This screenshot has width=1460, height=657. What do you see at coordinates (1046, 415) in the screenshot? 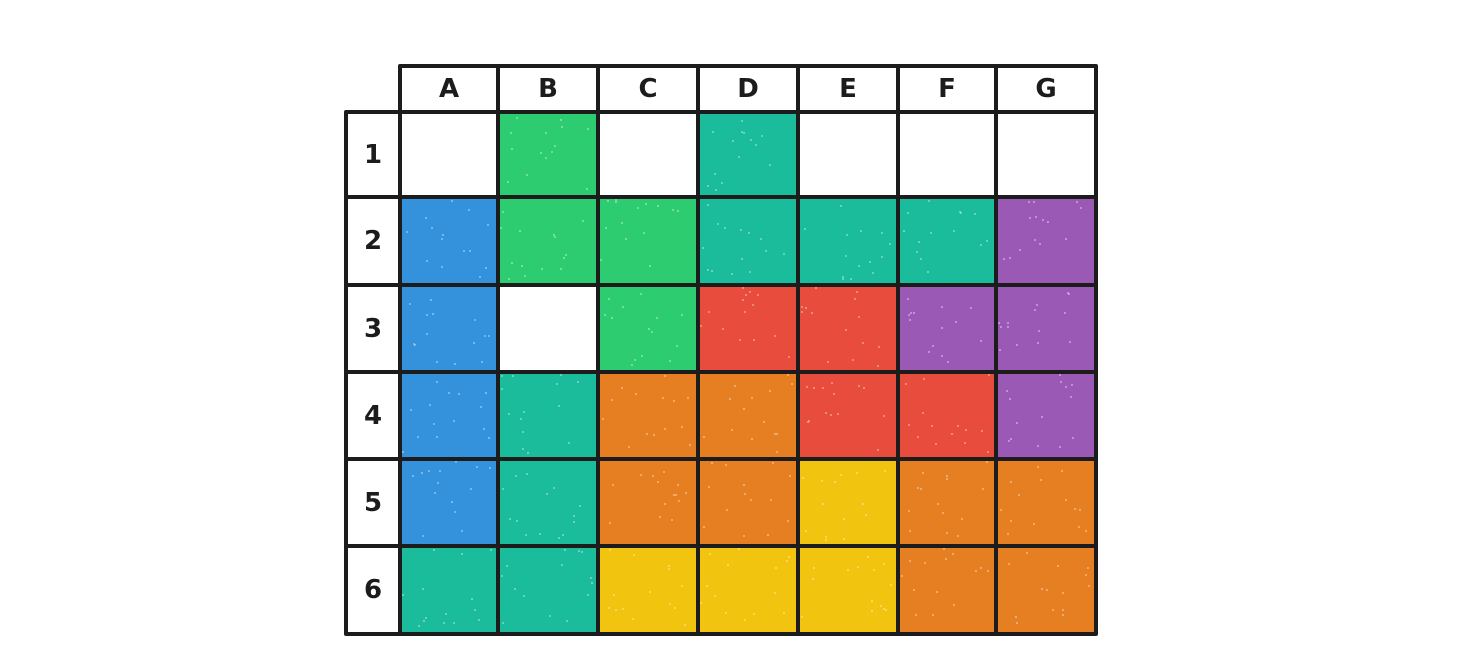
I see `grid-cell-g4` at bounding box center [1046, 415].